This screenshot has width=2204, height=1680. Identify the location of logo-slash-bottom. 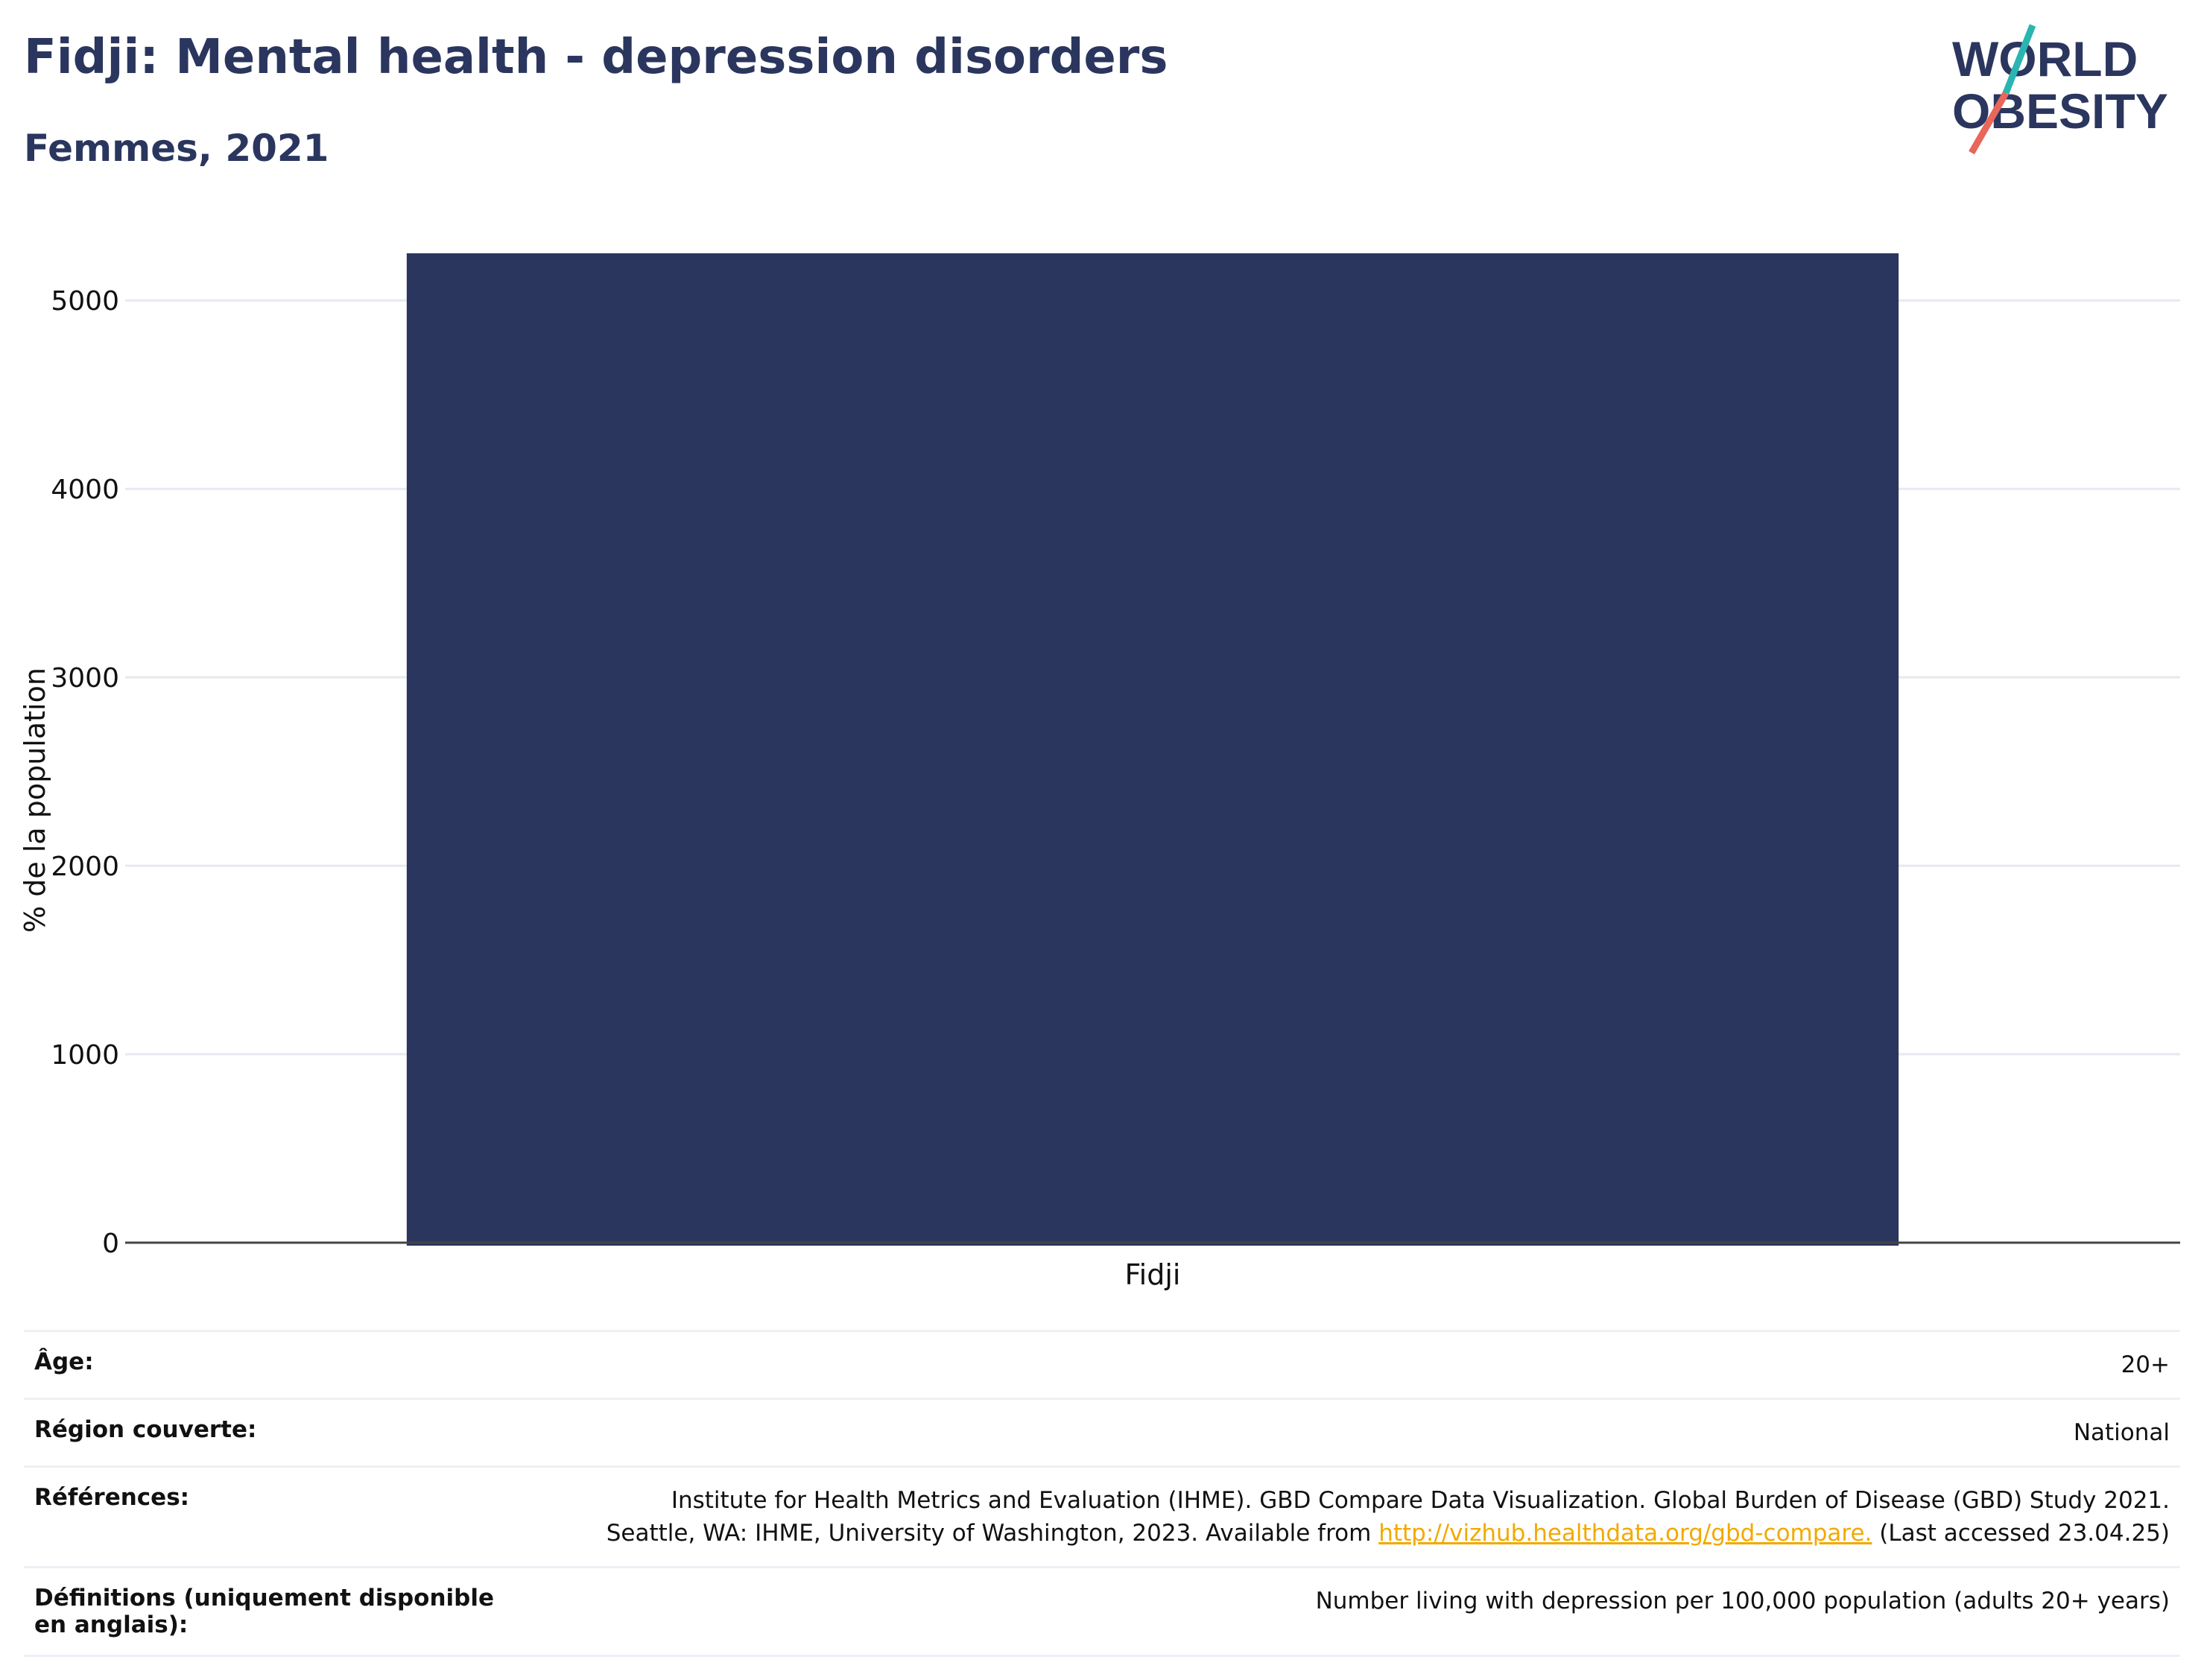
(1989, 123).